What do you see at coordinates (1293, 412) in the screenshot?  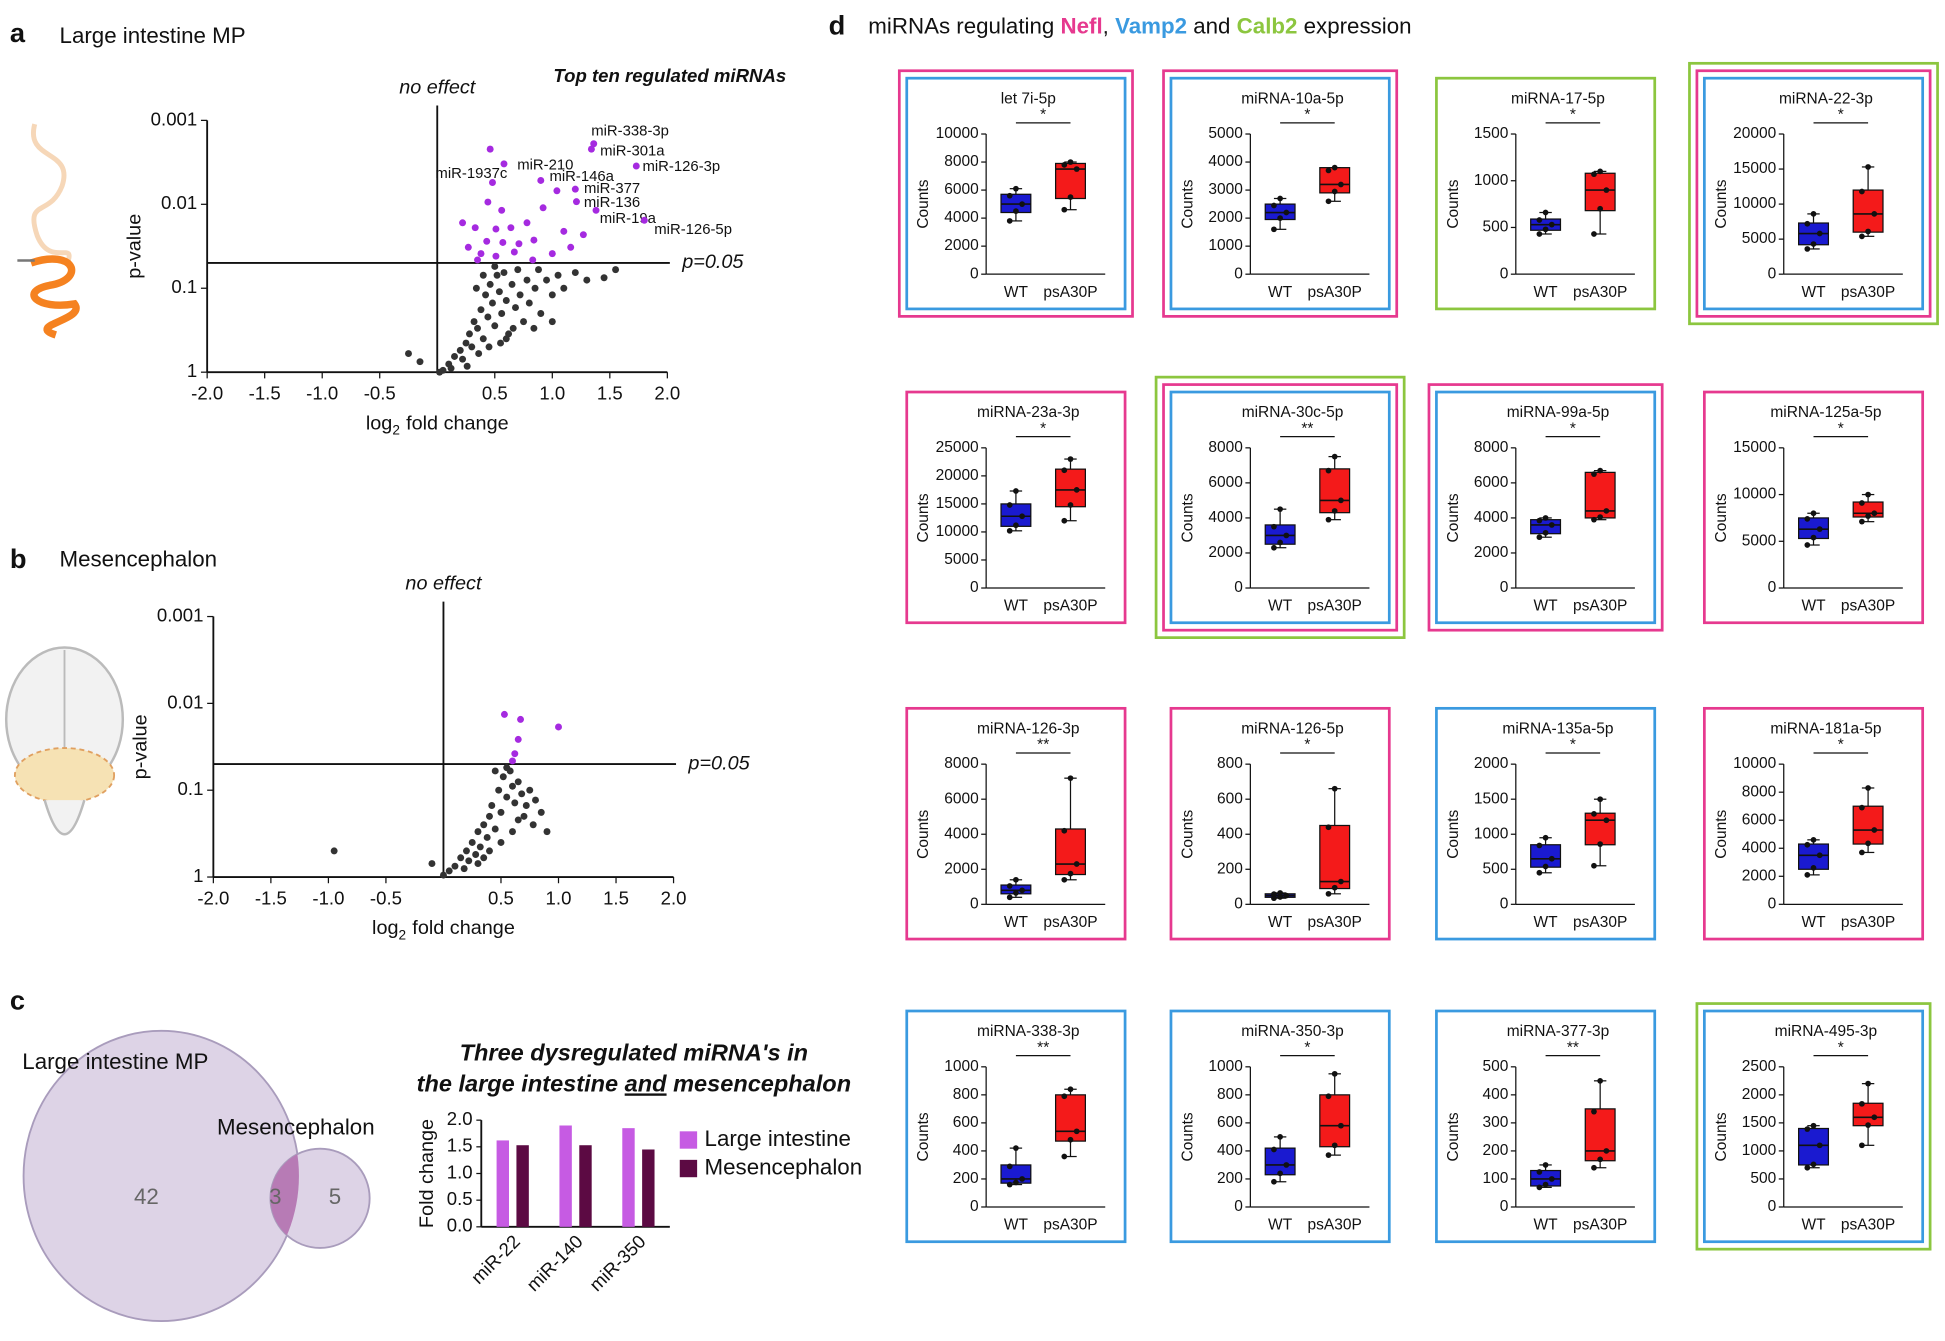 I see `chart-title: miRNA-30c-5p` at bounding box center [1293, 412].